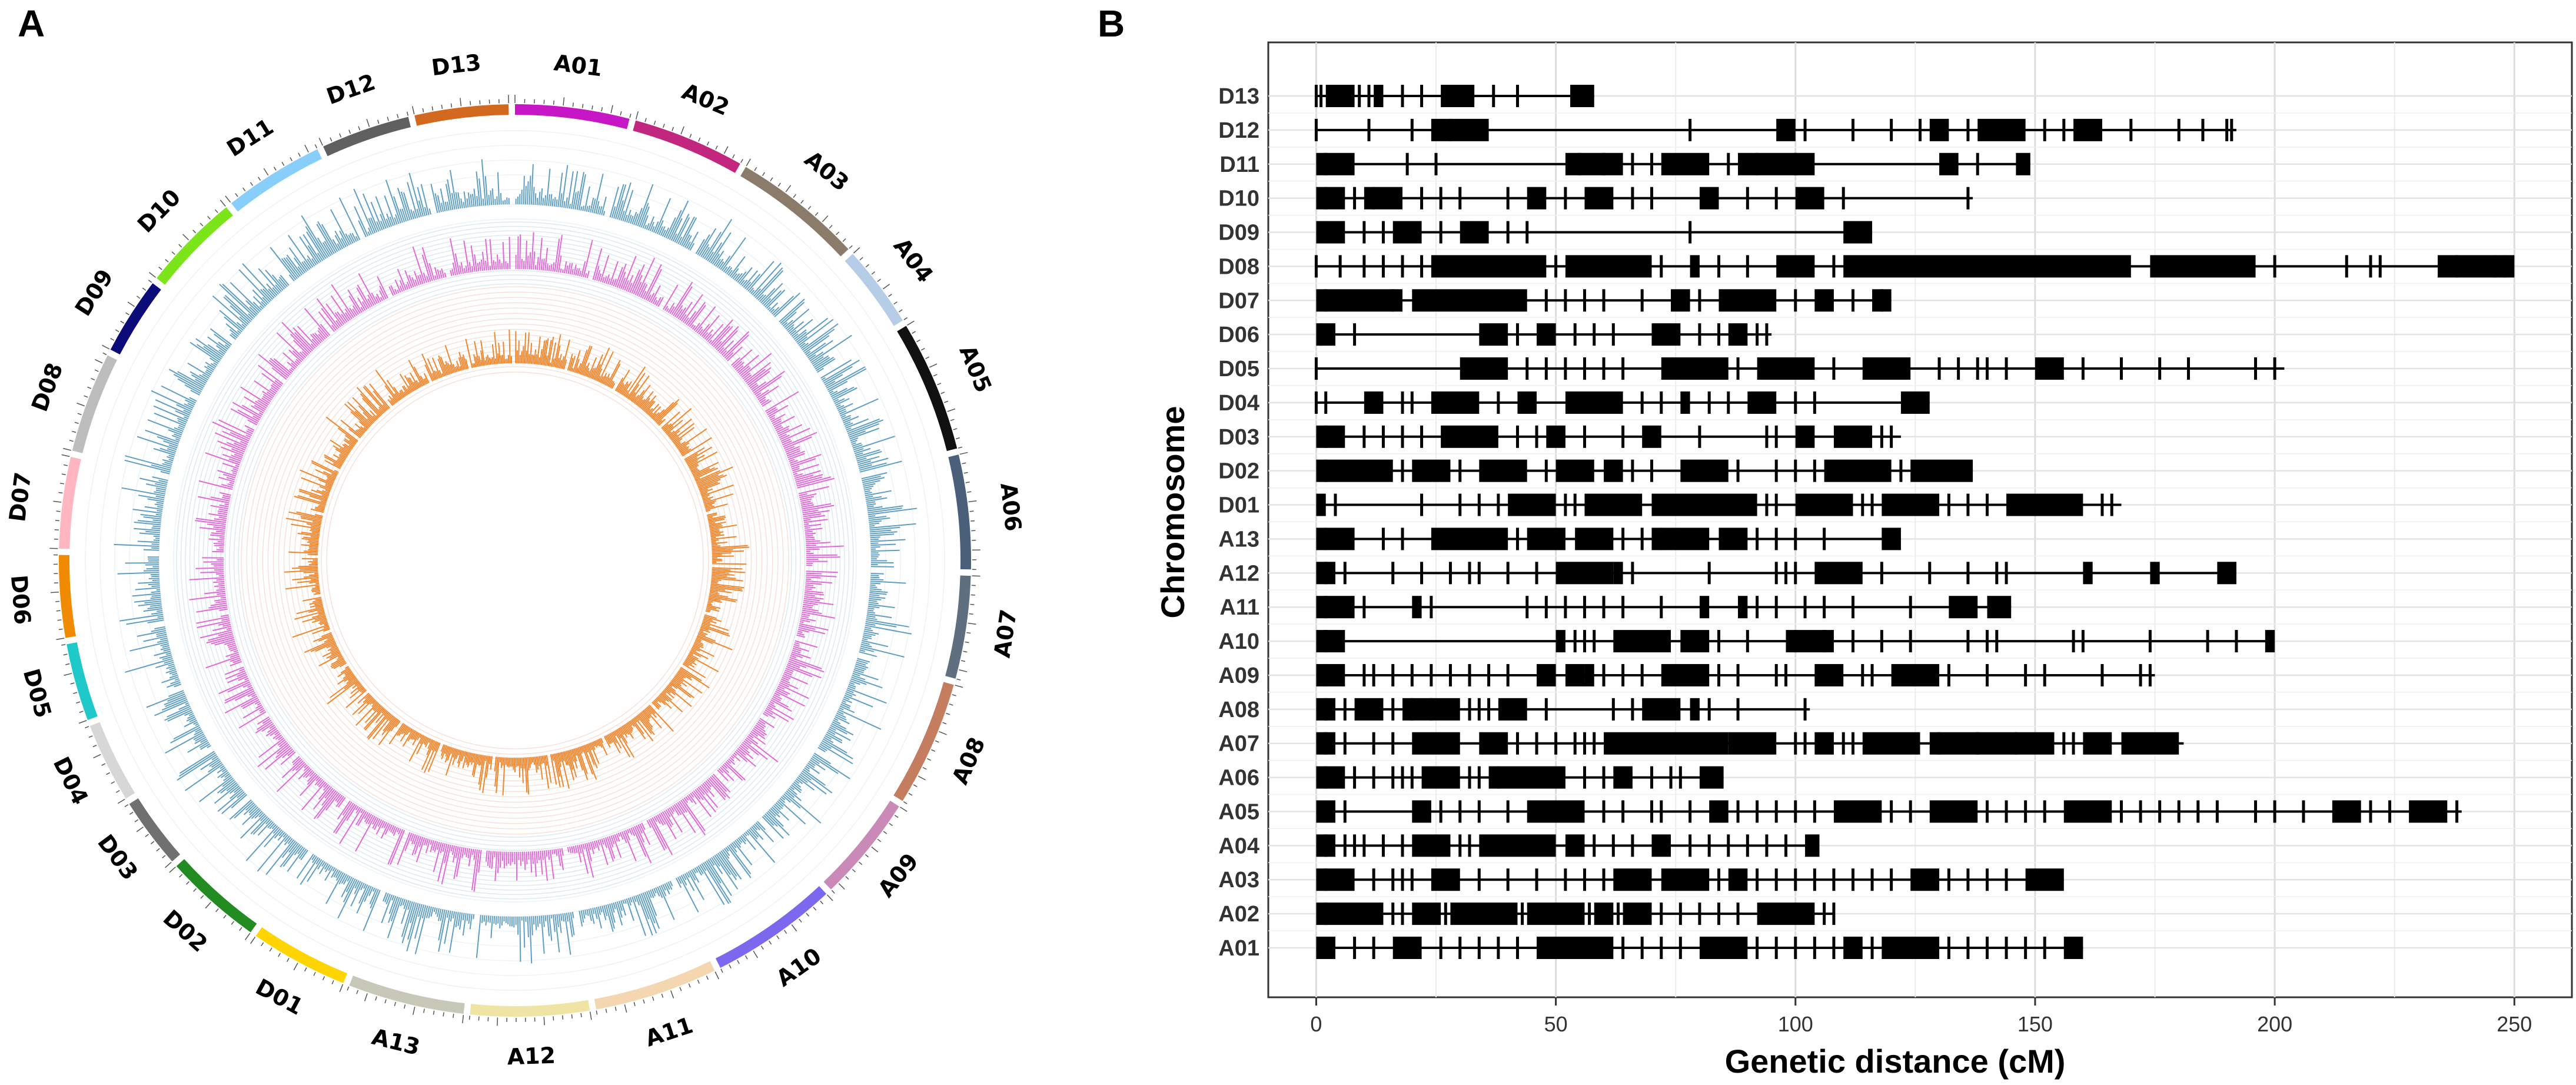 This screenshot has width=2576, height=1085. What do you see at coordinates (1644, 470) in the screenshot?
I see `chromosome-row-D02` at bounding box center [1644, 470].